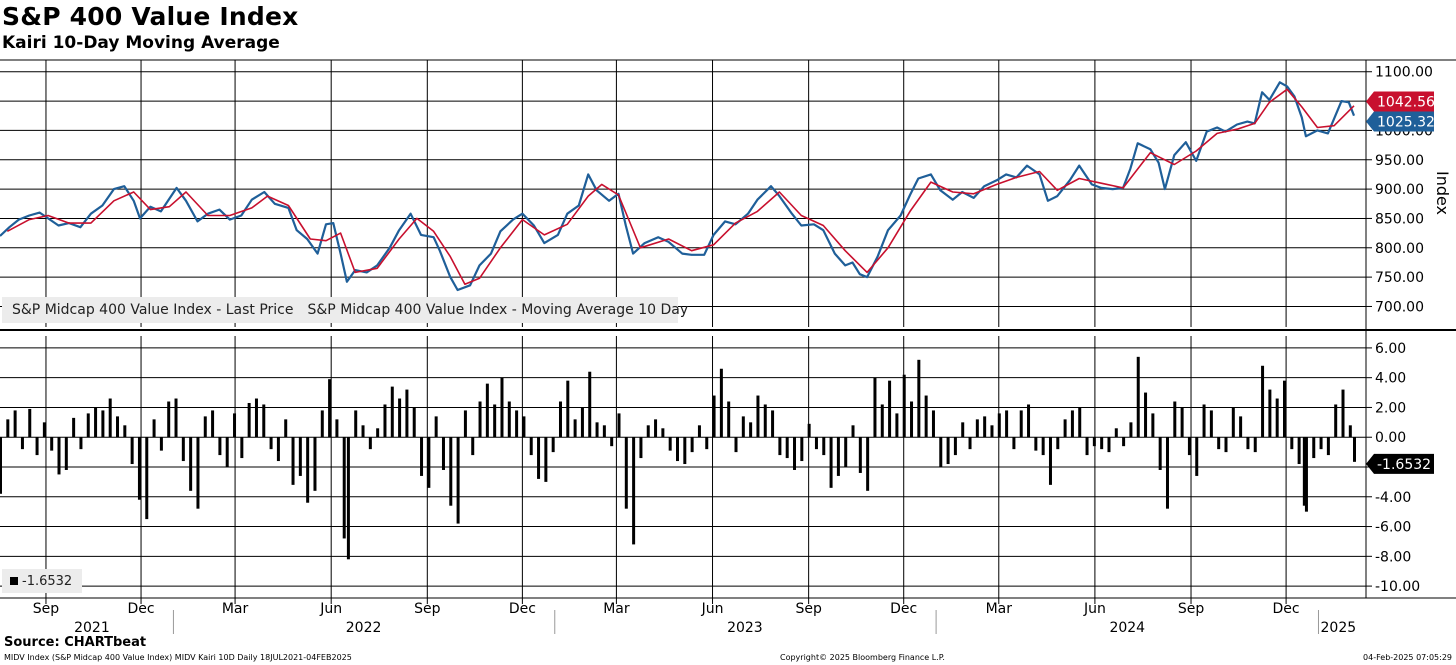 The image size is (1456, 665). I want to click on price-last-badge-bg, so click(1400, 121).